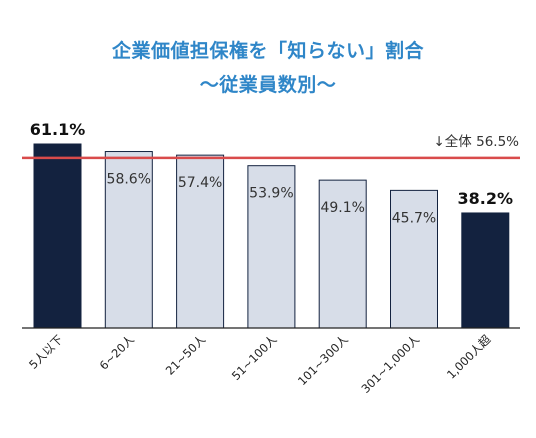 The width and height of the screenshot is (536, 438). What do you see at coordinates (414, 218) in the screenshot?
I see `data-label-6: 45.7%` at bounding box center [414, 218].